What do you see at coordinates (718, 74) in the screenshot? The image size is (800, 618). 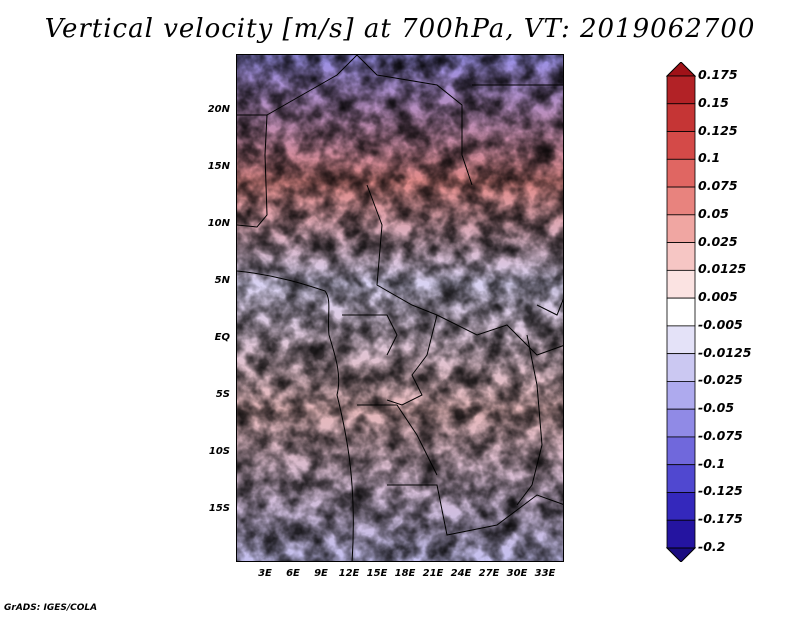 I see `colorbar-tick-label: 0.175` at bounding box center [718, 74].